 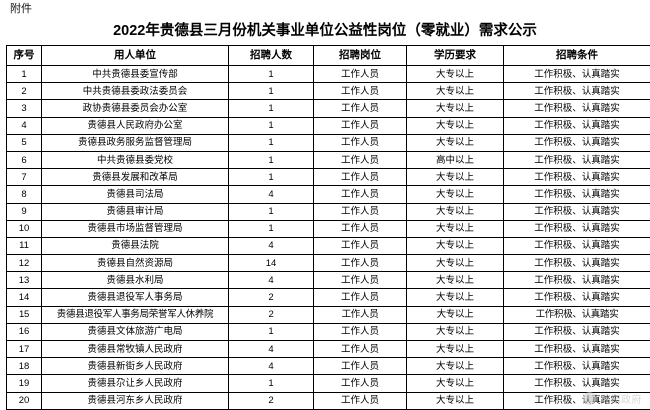 I want to click on table-row: 14 贵德县退役军人事务局 2 工作人员 大专以上 工作积极、认真踏实, so click(x=328, y=297).